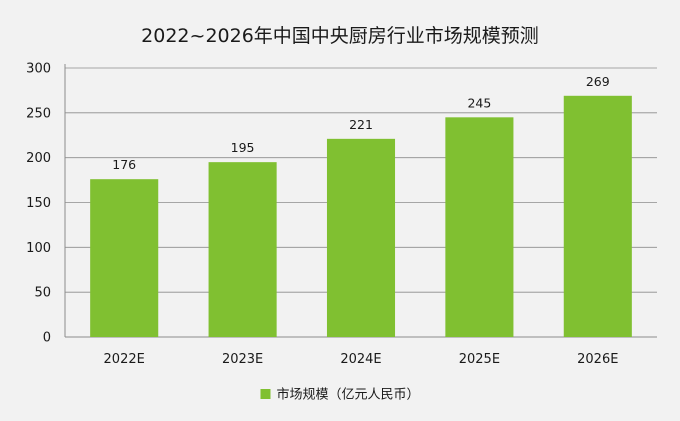 This screenshot has width=680, height=421. I want to click on data-label: 269, so click(598, 81).